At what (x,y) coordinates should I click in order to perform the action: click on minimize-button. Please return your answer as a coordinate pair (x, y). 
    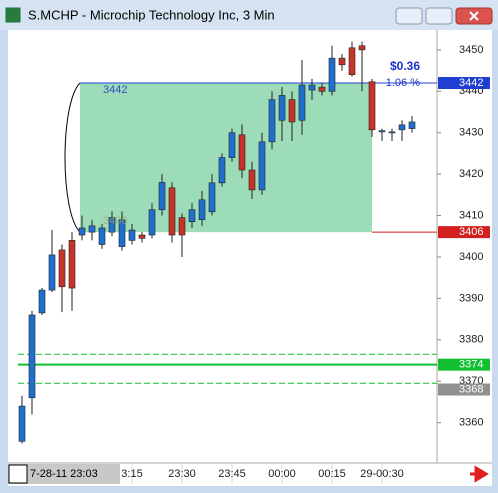
    Looking at the image, I should click on (409, 16).